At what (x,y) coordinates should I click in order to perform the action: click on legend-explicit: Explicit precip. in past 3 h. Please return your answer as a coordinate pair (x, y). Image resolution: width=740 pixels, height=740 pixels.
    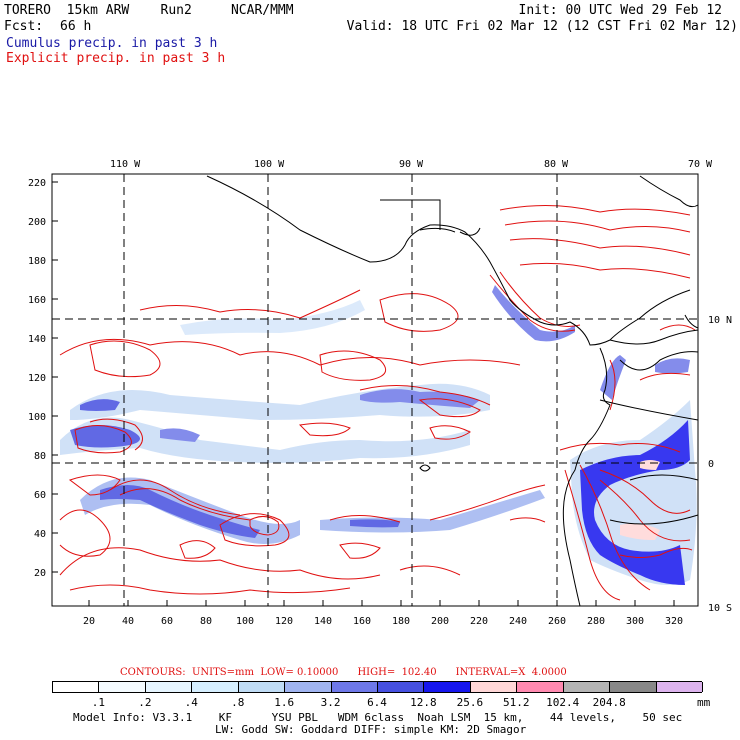
    Looking at the image, I should click on (116, 58).